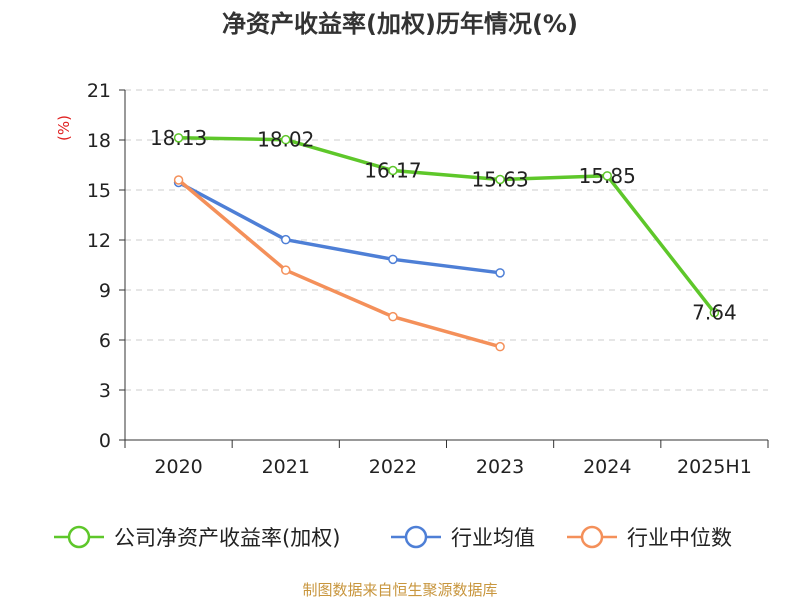  I want to click on legend-label: 公司净资产收益率(加权), so click(227, 538).